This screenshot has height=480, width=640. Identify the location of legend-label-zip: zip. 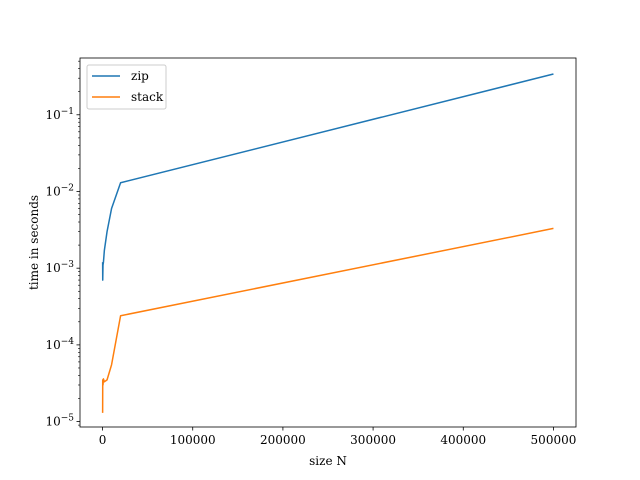
(140, 76).